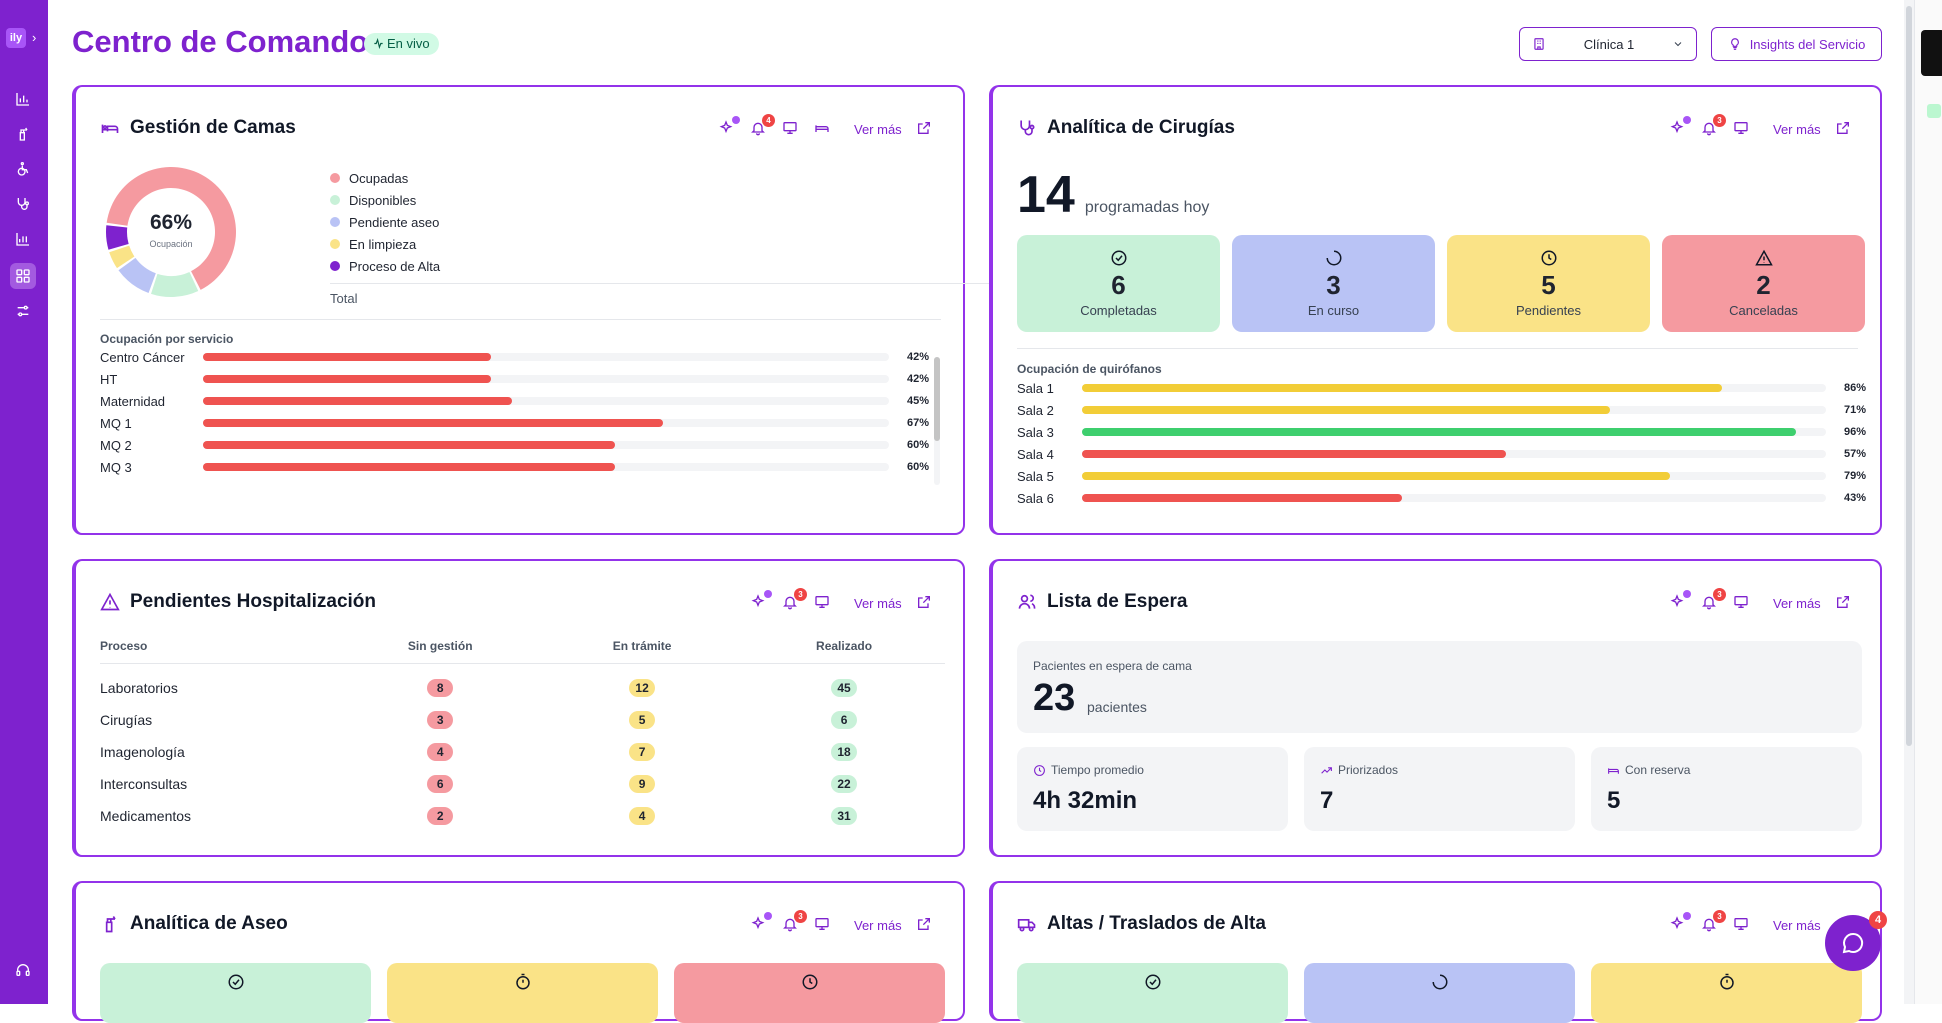  I want to click on bar-row: Maternidad 45%, so click(514, 401).